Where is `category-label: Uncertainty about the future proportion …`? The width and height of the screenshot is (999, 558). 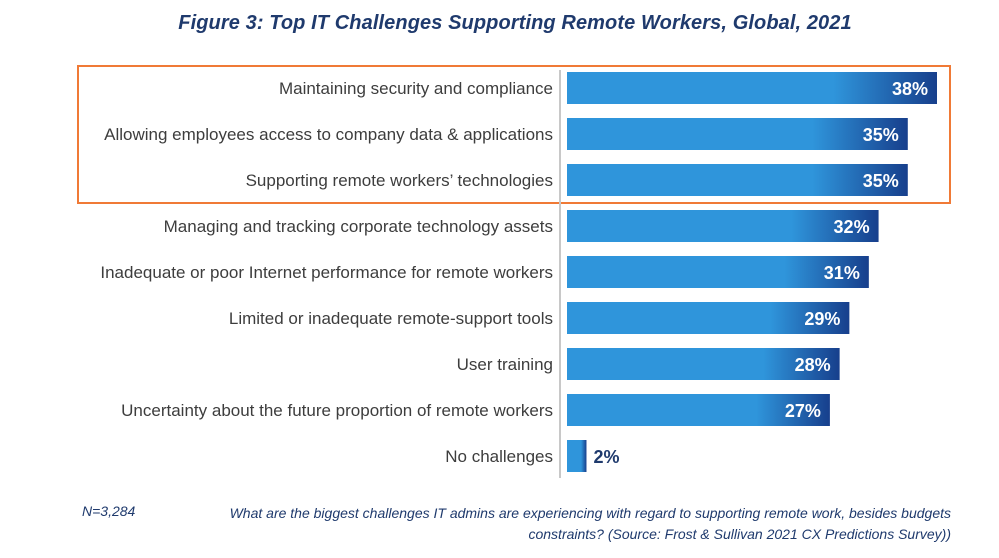 category-label: Uncertainty about the future proportion … is located at coordinates (337, 410).